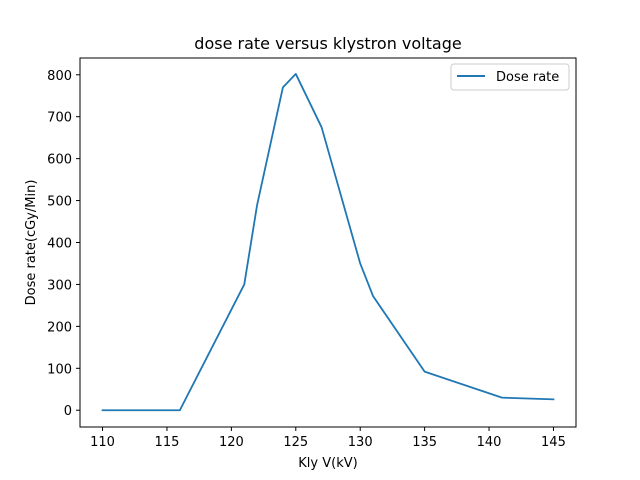 This screenshot has height=480, width=640. What do you see at coordinates (68, 411) in the screenshot?
I see `y-tick-label: 0` at bounding box center [68, 411].